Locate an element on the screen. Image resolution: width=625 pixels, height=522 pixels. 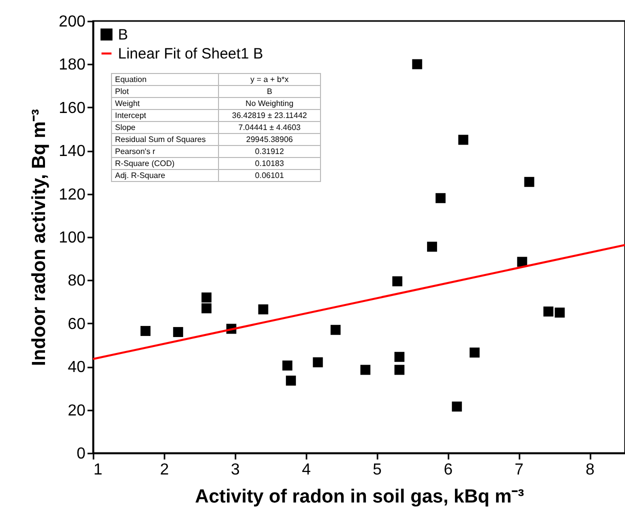
y-tick-label: 120 is located at coordinates (72, 195).